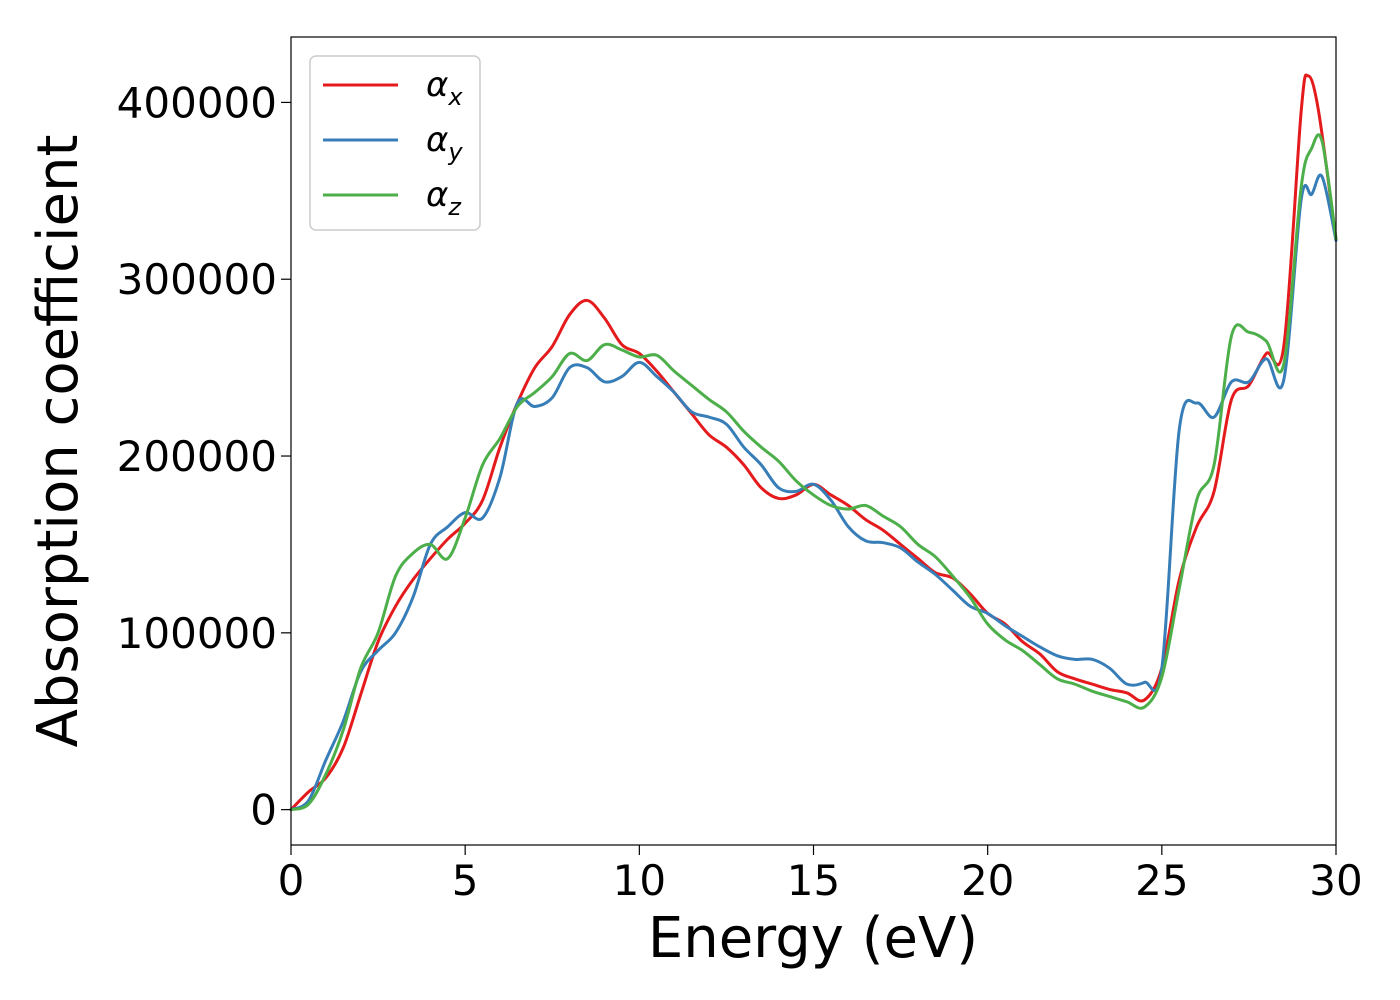  I want to click on legend-label-x: αx, so click(444, 88).